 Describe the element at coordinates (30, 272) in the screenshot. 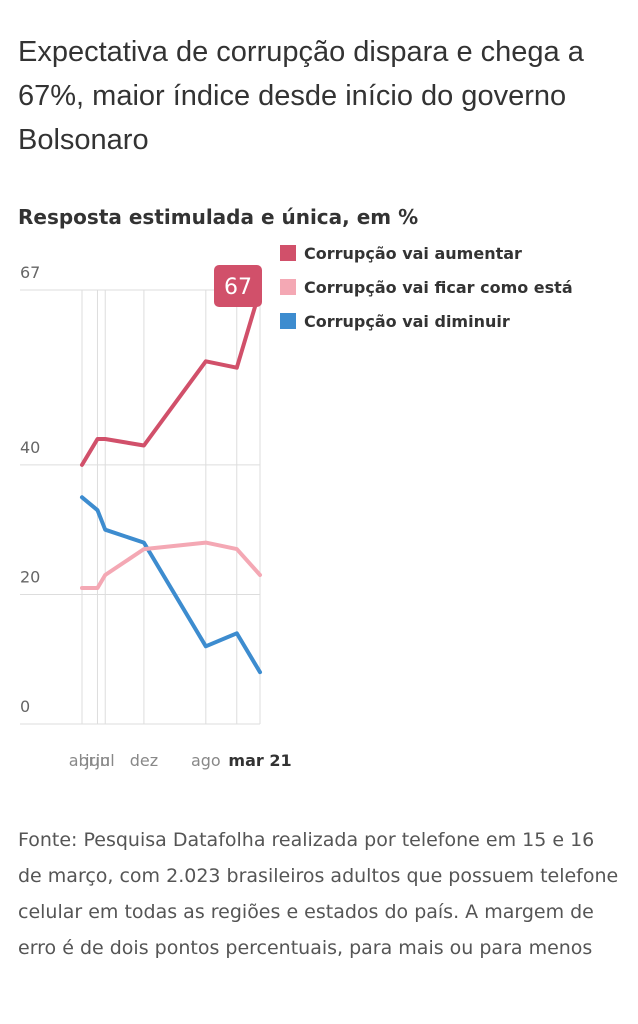

I see `y-tick-label: 67` at that location.